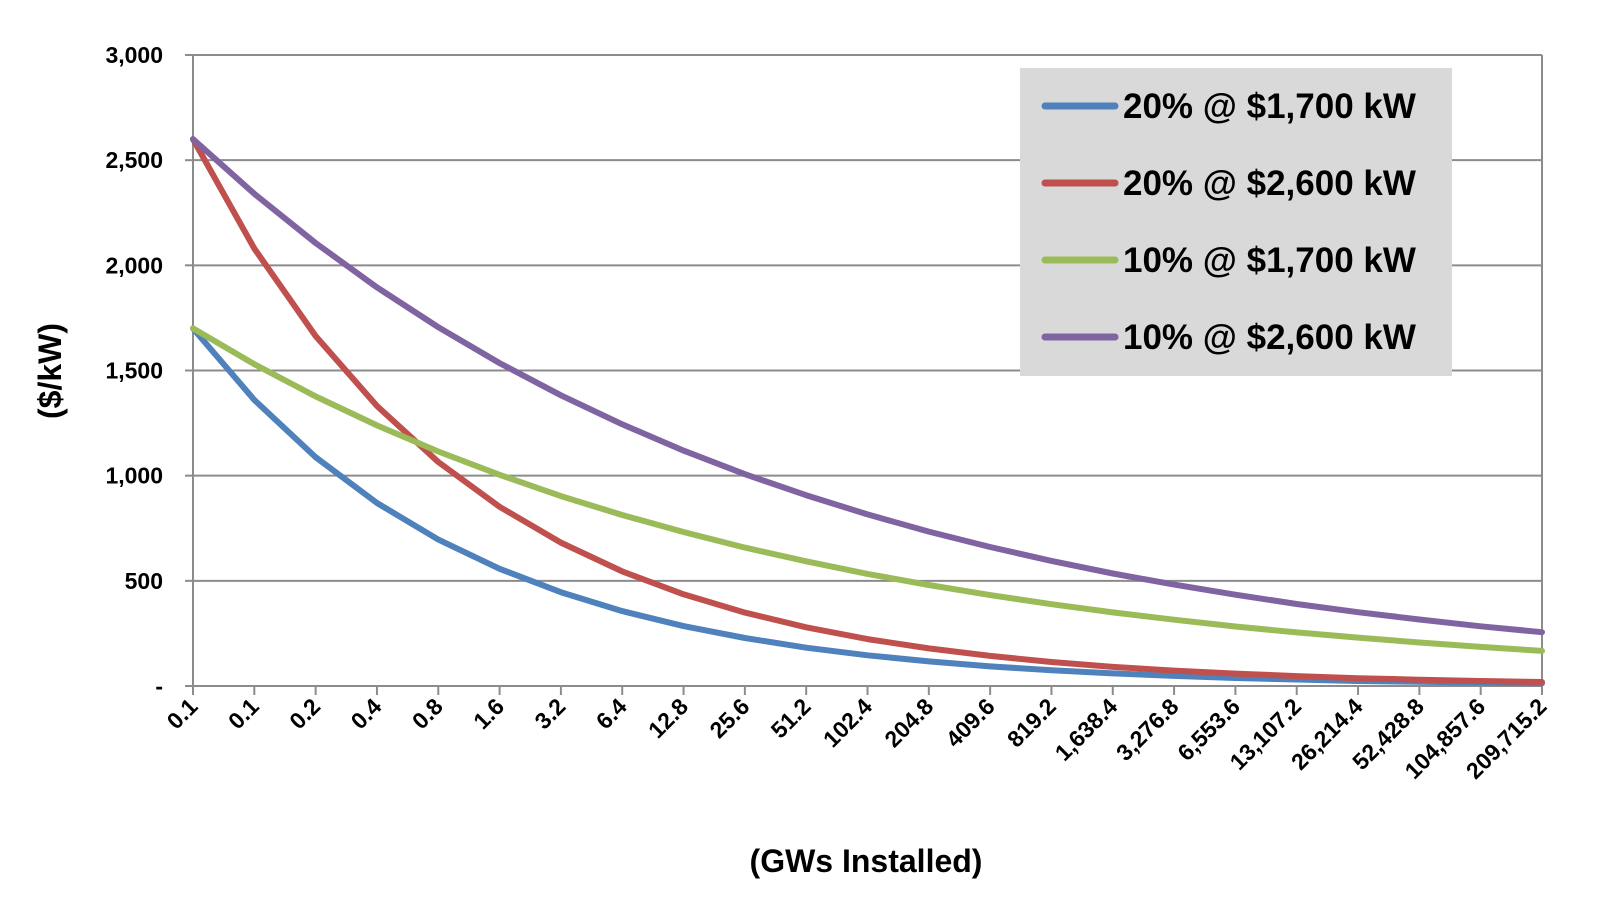  What do you see at coordinates (134, 265) in the screenshot?
I see `y-tick-label: 2,000` at bounding box center [134, 265].